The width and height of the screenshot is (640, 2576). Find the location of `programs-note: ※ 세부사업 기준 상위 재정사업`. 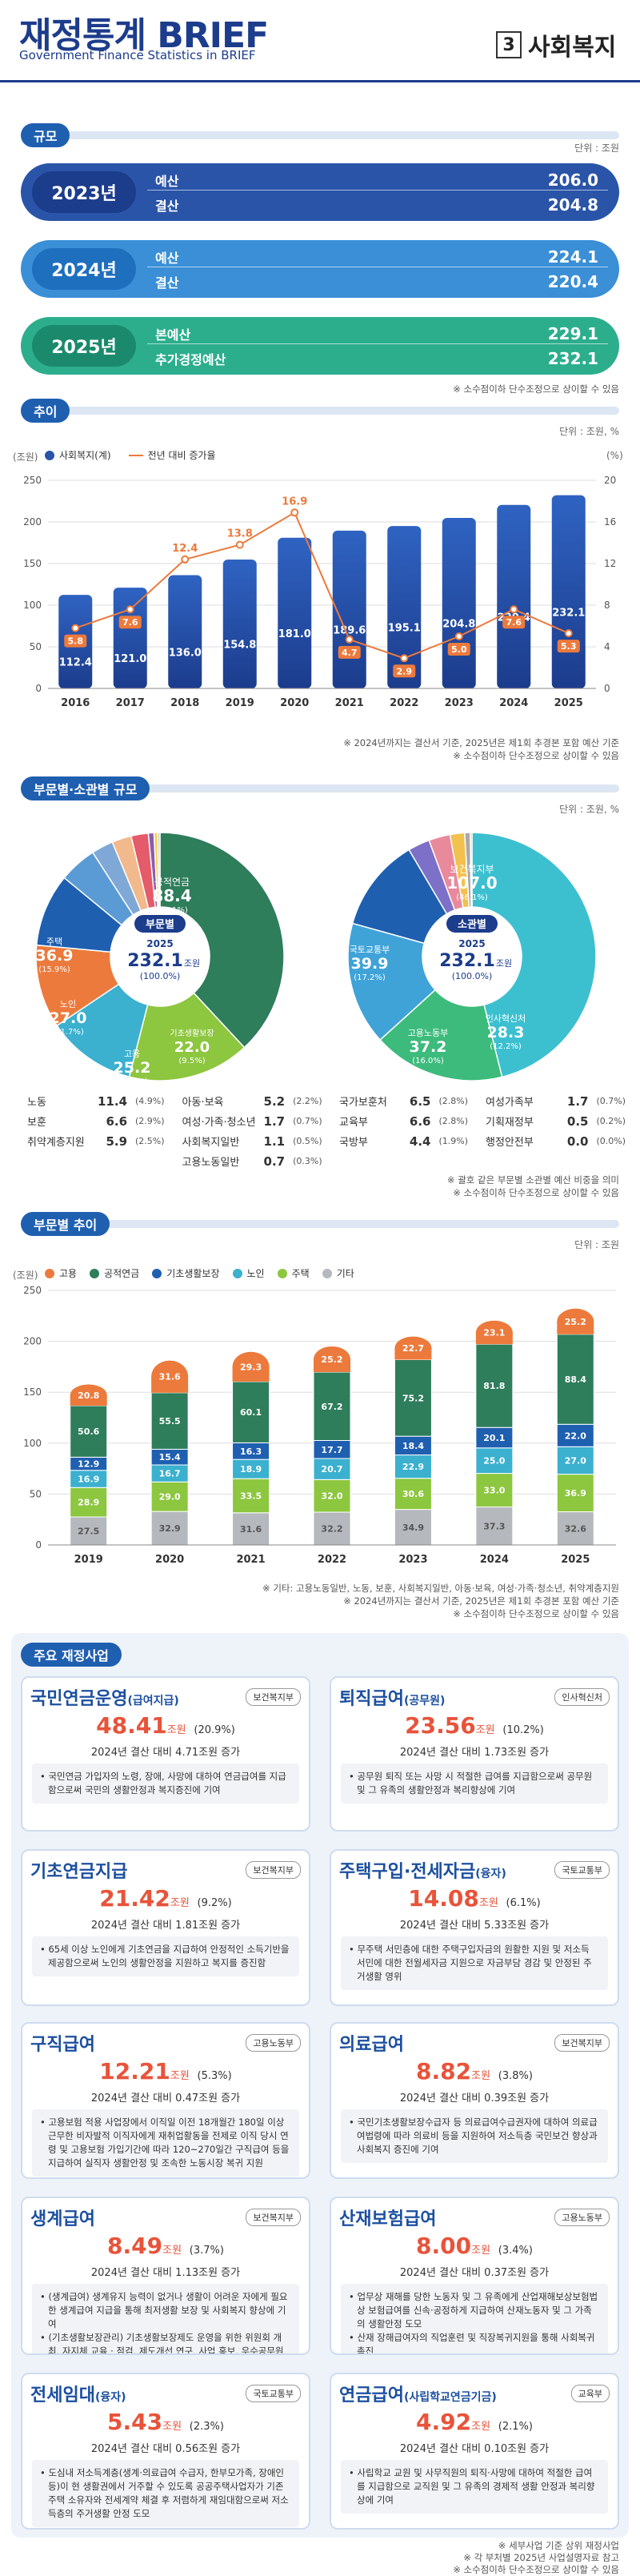

programs-note: ※ 세부사업 기준 상위 재정사업 is located at coordinates (558, 2545).